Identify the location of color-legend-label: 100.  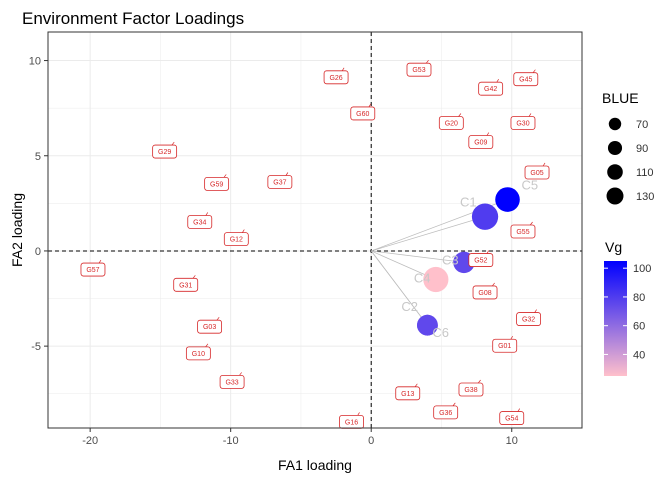
(642, 269).